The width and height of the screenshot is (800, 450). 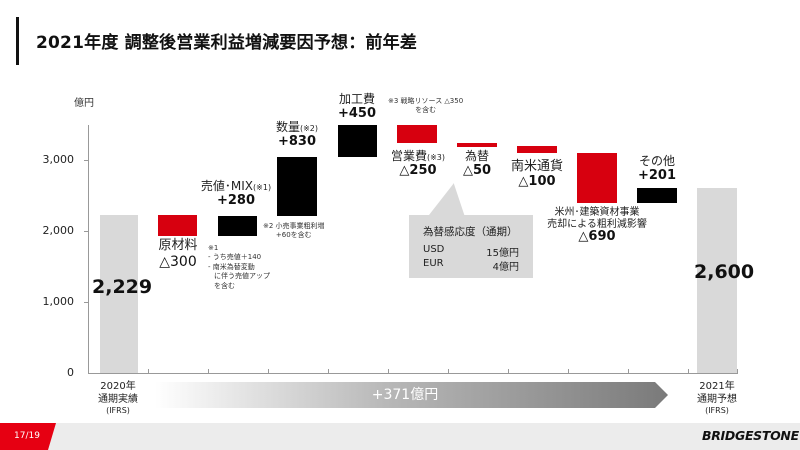 I want to click on label-name: 数量, so click(x=287, y=127).